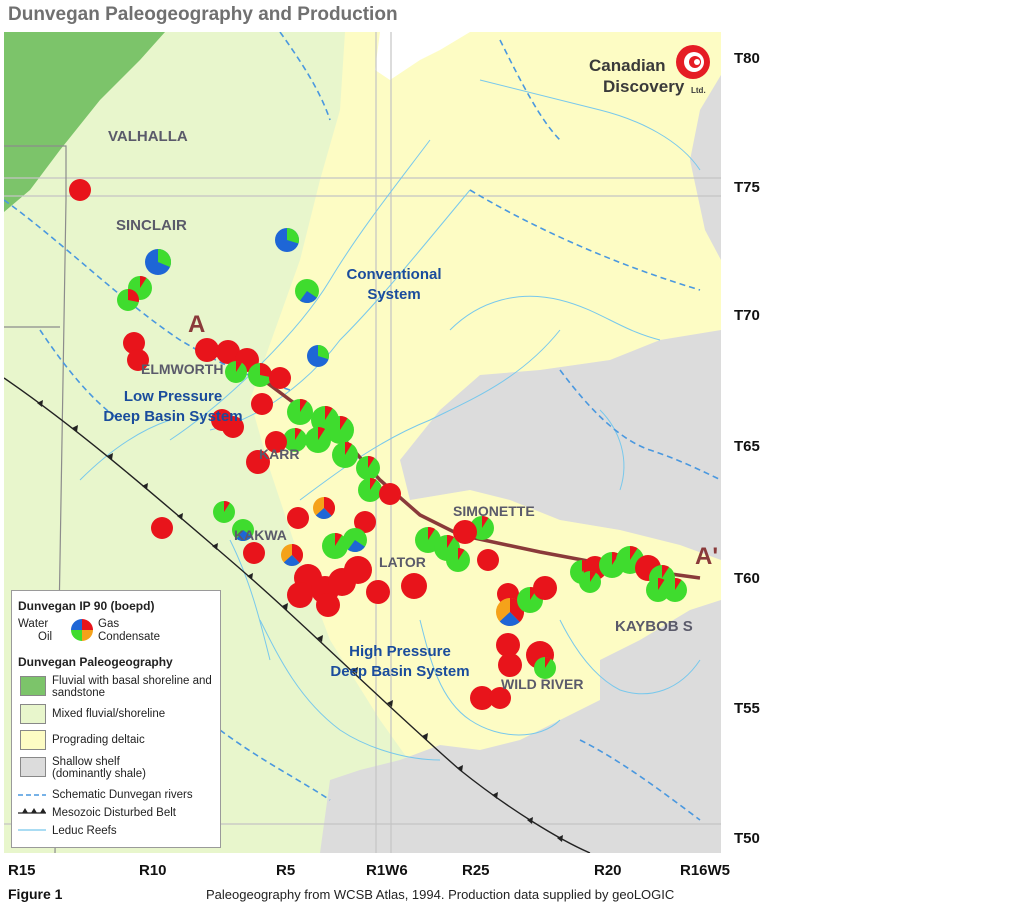  What do you see at coordinates (84, 831) in the screenshot?
I see `legend-reefs-label: Leduc Reefs` at bounding box center [84, 831].